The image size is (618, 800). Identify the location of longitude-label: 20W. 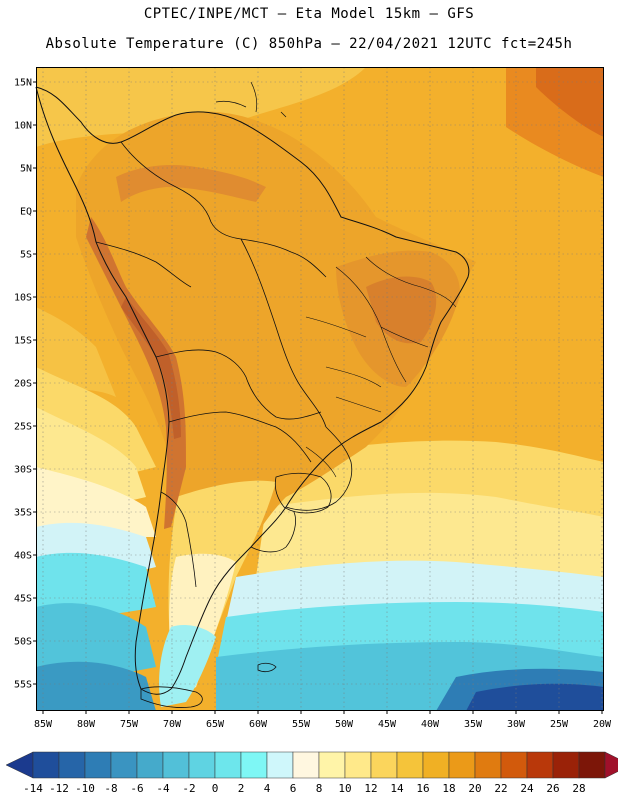
(602, 724).